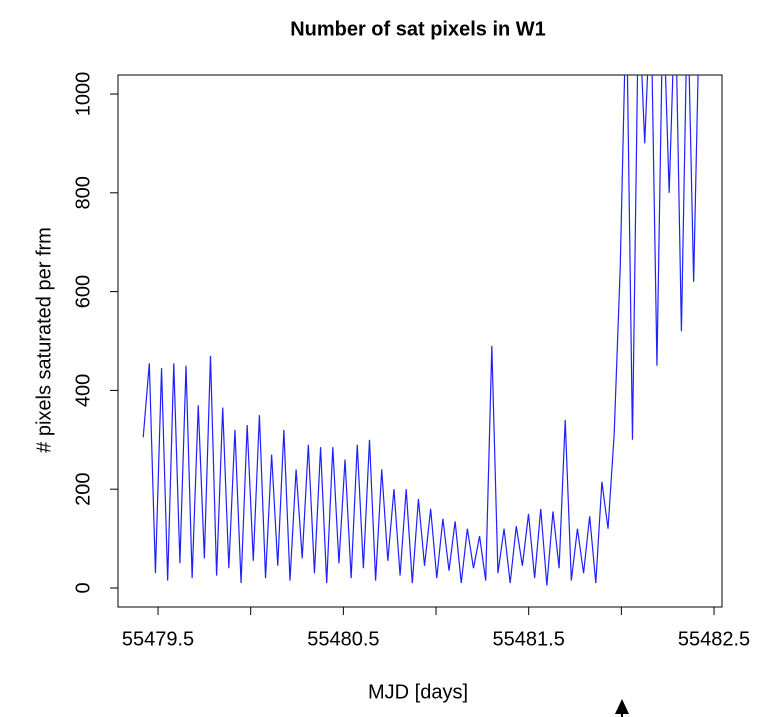  What do you see at coordinates (343, 639) in the screenshot?
I see `x-tick-label: 55480.5` at bounding box center [343, 639].